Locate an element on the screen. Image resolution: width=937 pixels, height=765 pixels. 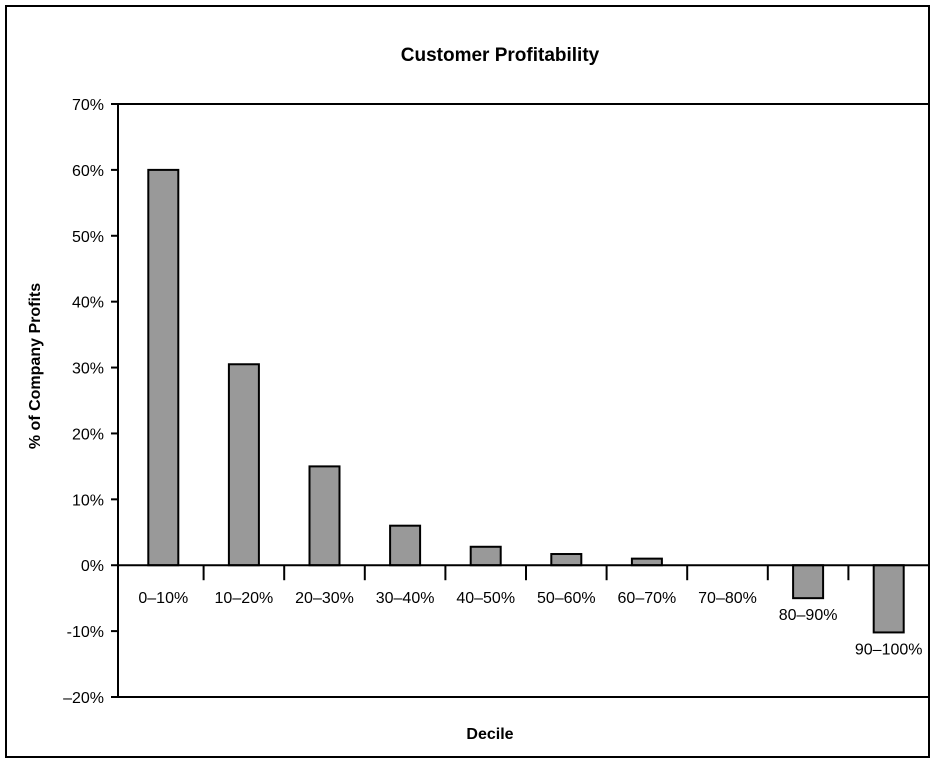
x-tick-label: 40–50% is located at coordinates (485, 598).